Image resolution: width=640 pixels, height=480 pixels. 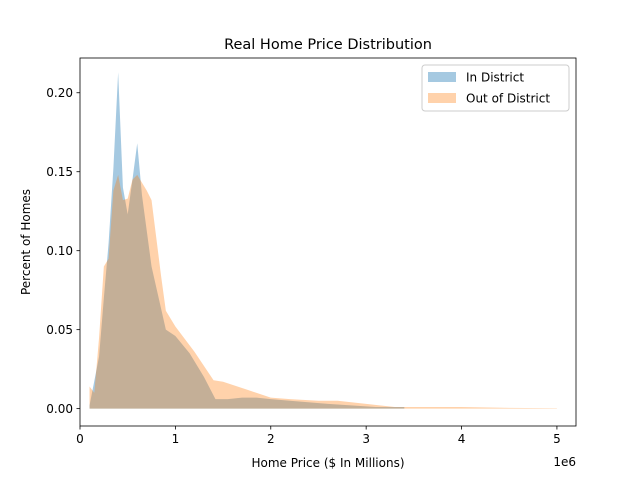 I want to click on x-tick-label: 3, so click(x=366, y=439).